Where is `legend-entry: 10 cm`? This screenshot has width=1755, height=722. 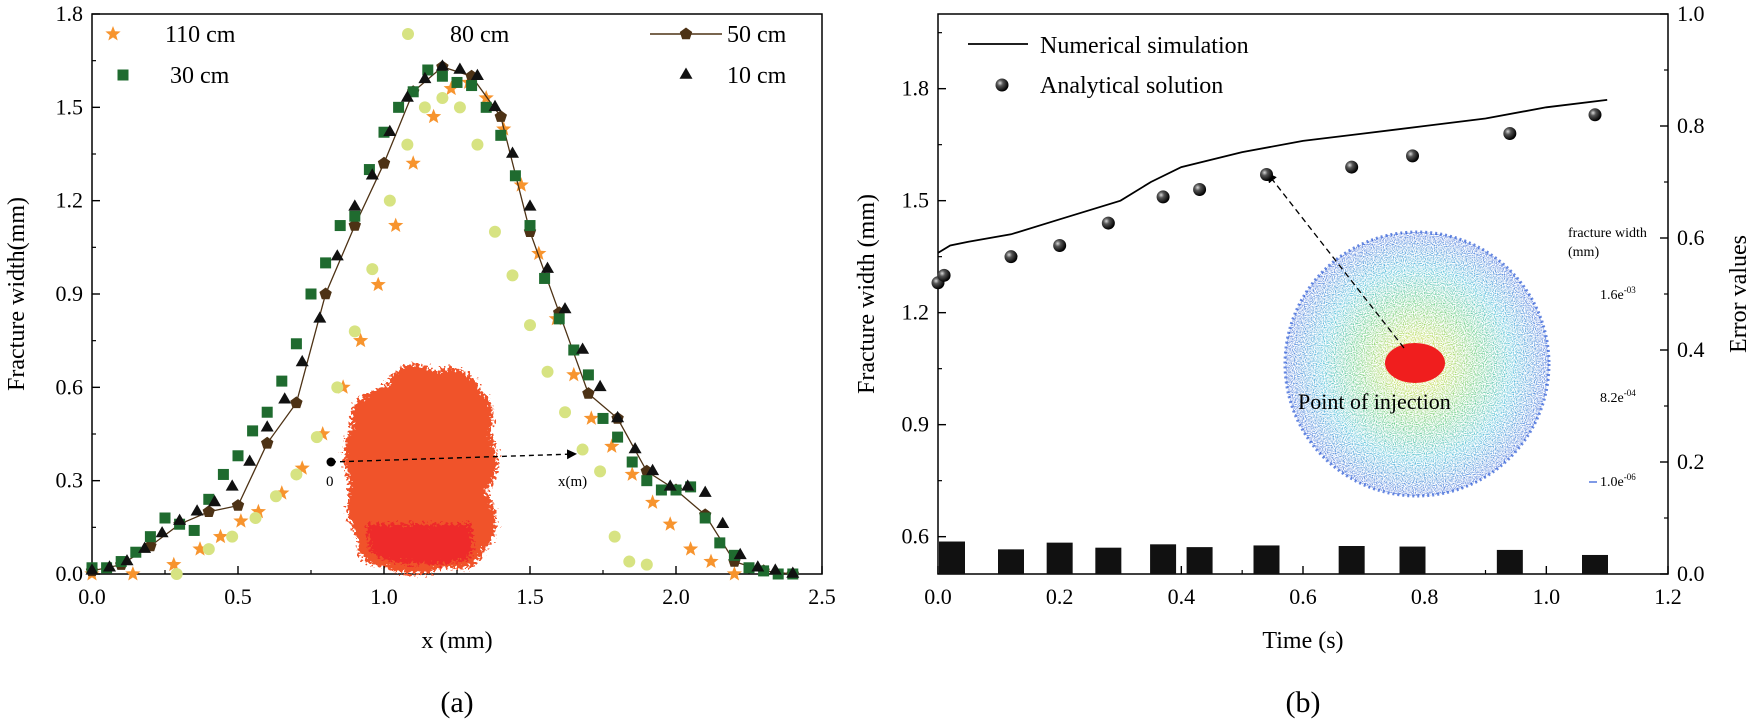
legend-entry: 10 cm is located at coordinates (733, 76).